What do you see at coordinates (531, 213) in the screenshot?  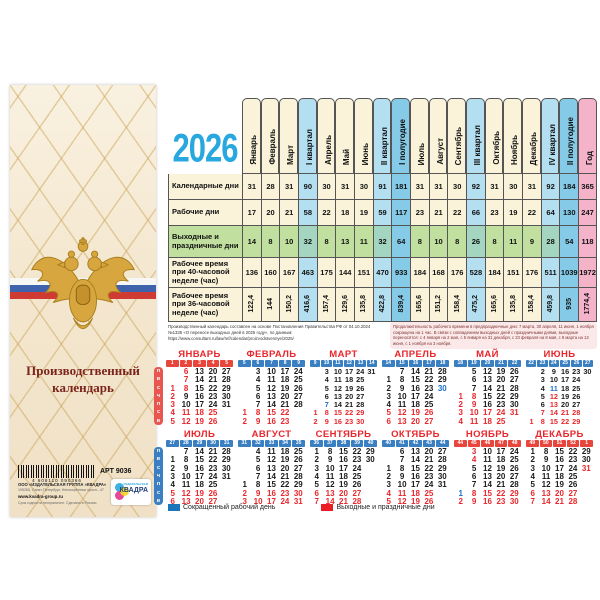 I see `summary-cell: 22` at bounding box center [531, 213].